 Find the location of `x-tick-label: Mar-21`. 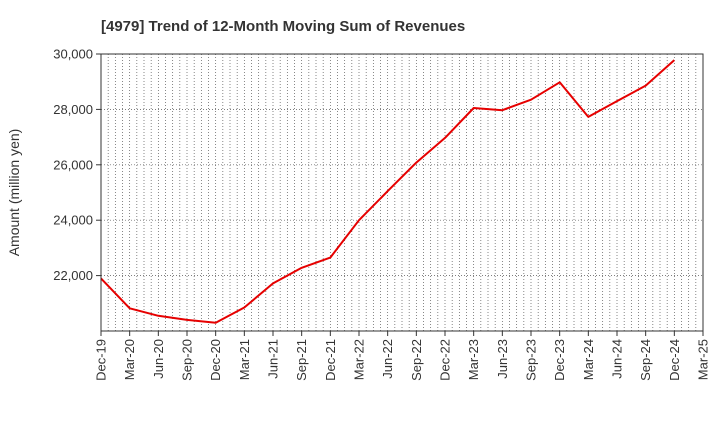

x-tick-label: Mar-21 is located at coordinates (244, 359).